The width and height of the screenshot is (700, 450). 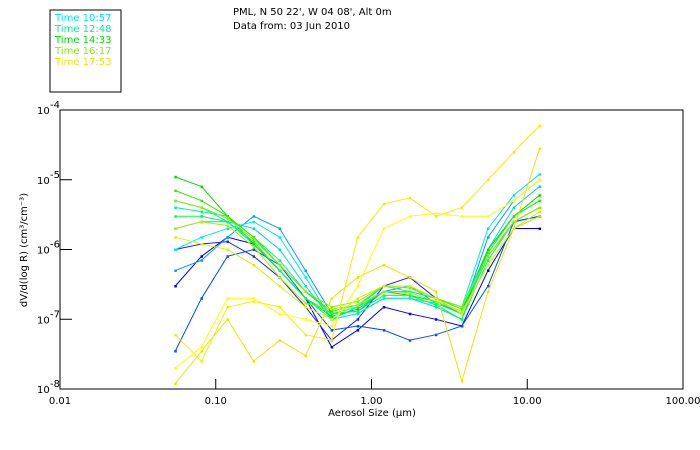 What do you see at coordinates (82, 51) in the screenshot?
I see `legend-entry: Time 16:17` at bounding box center [82, 51].